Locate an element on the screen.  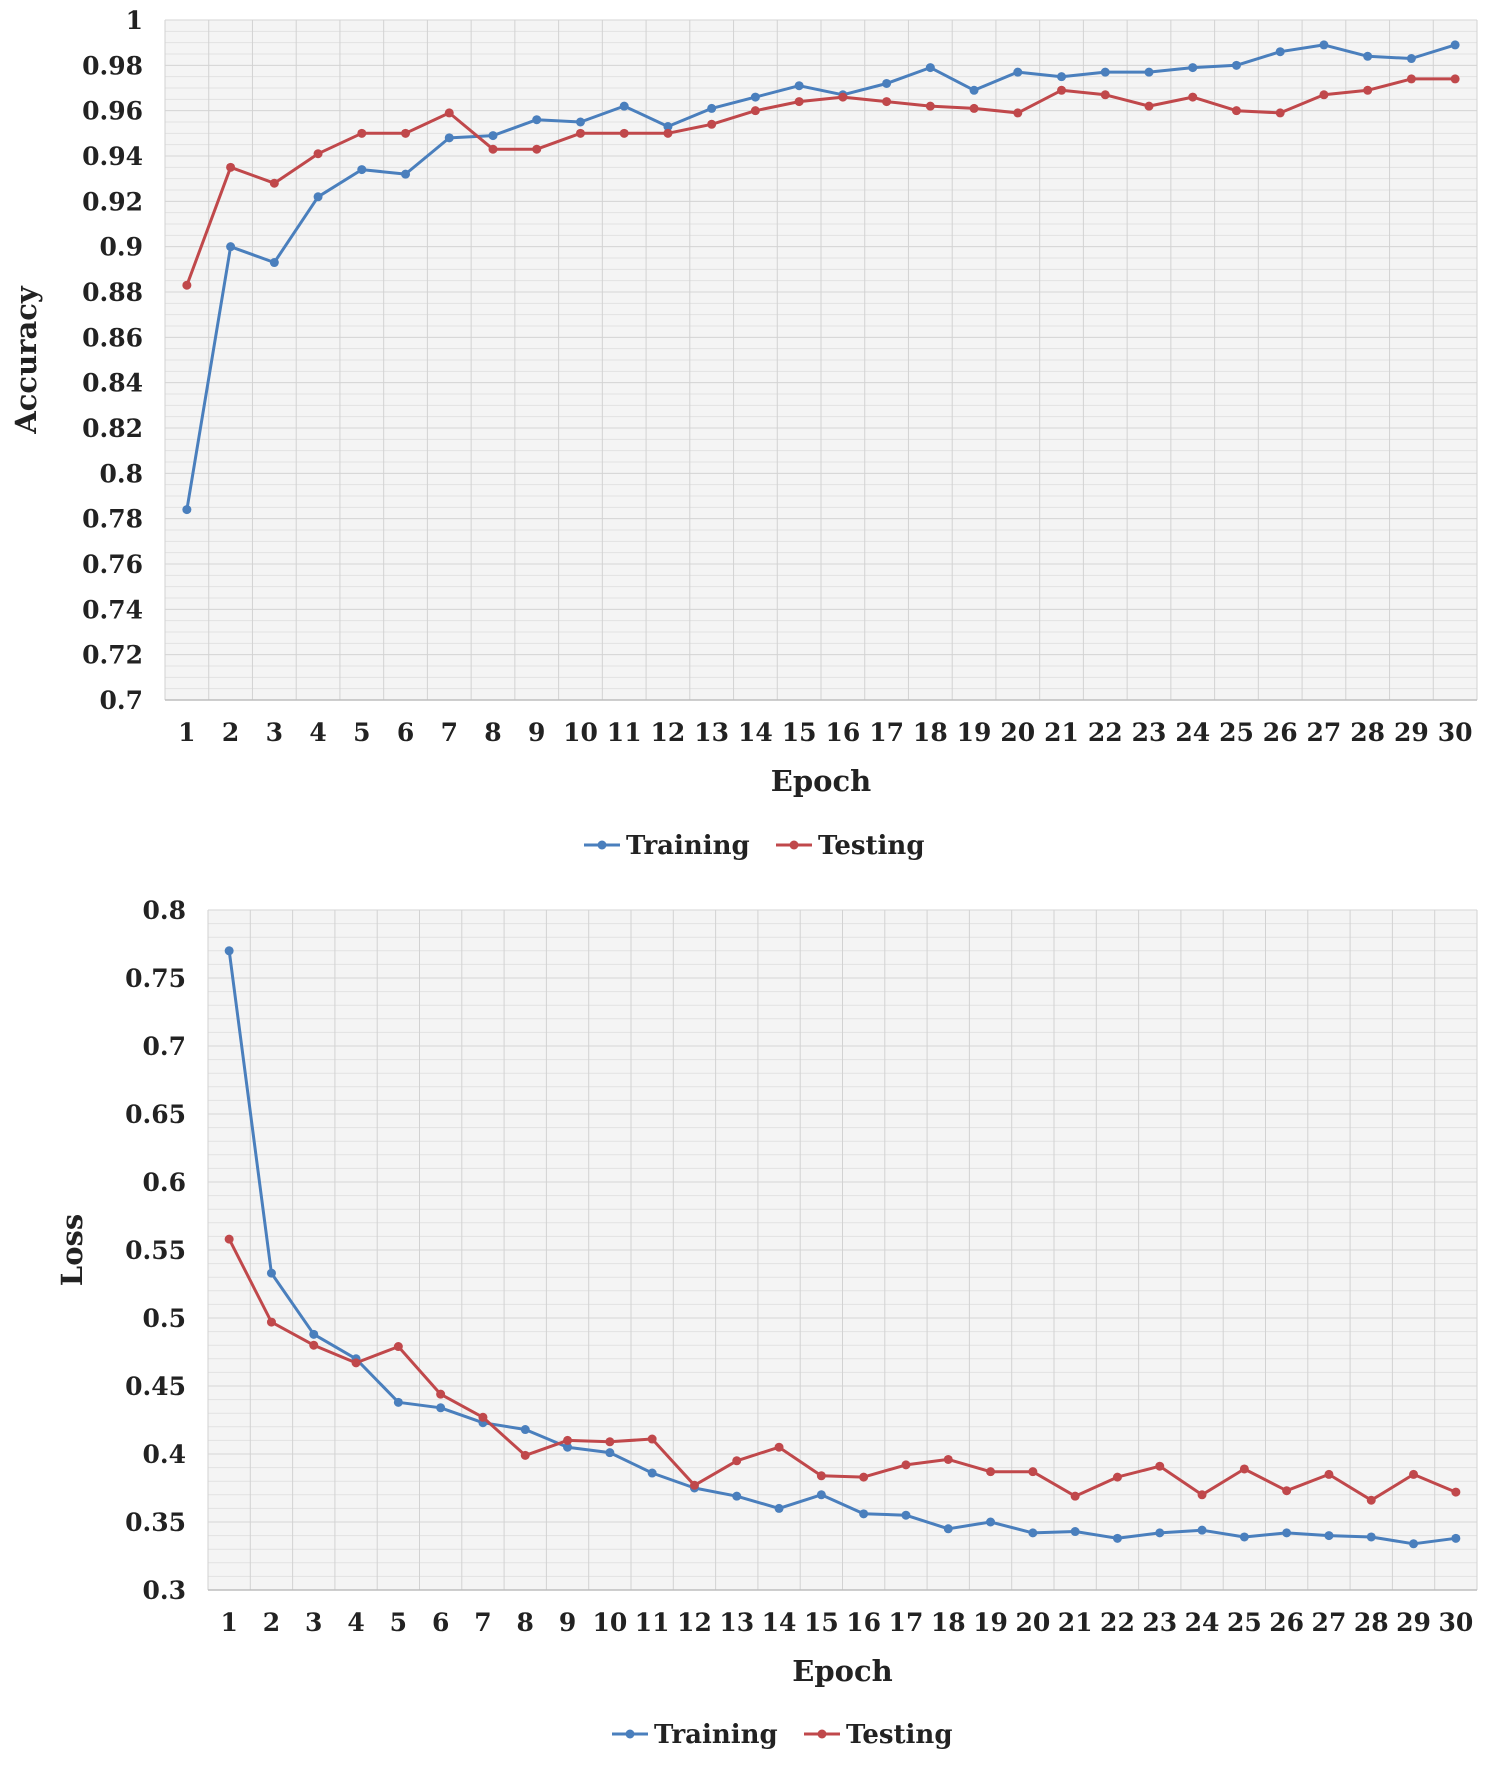
accuracy-xtick-label: 13 is located at coordinates (711, 732).